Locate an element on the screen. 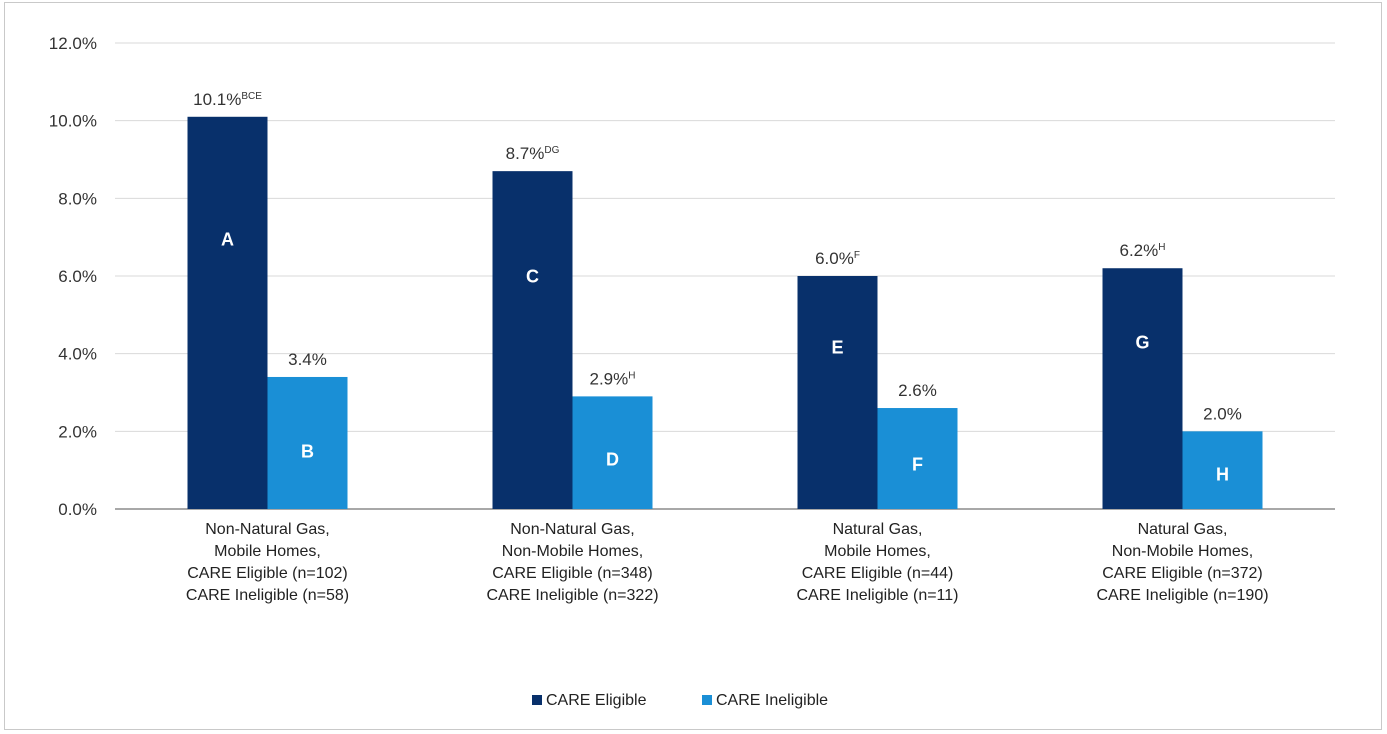  data-label: 2.6% is located at coordinates (917, 390).